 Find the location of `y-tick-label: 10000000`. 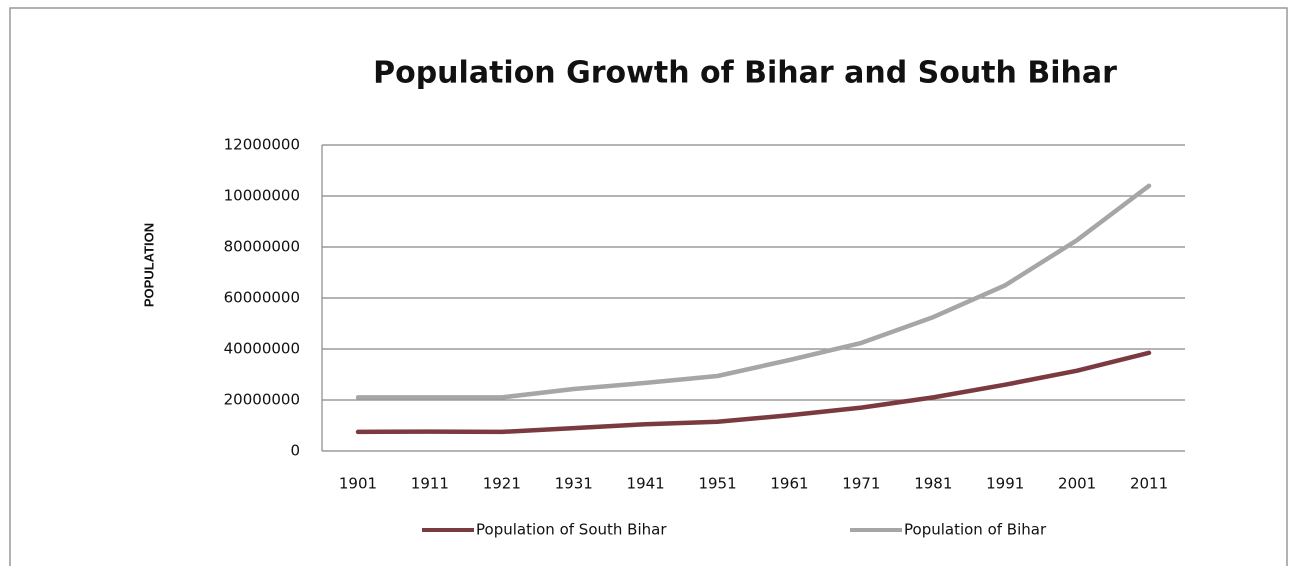

y-tick-label: 10000000 is located at coordinates (262, 196).